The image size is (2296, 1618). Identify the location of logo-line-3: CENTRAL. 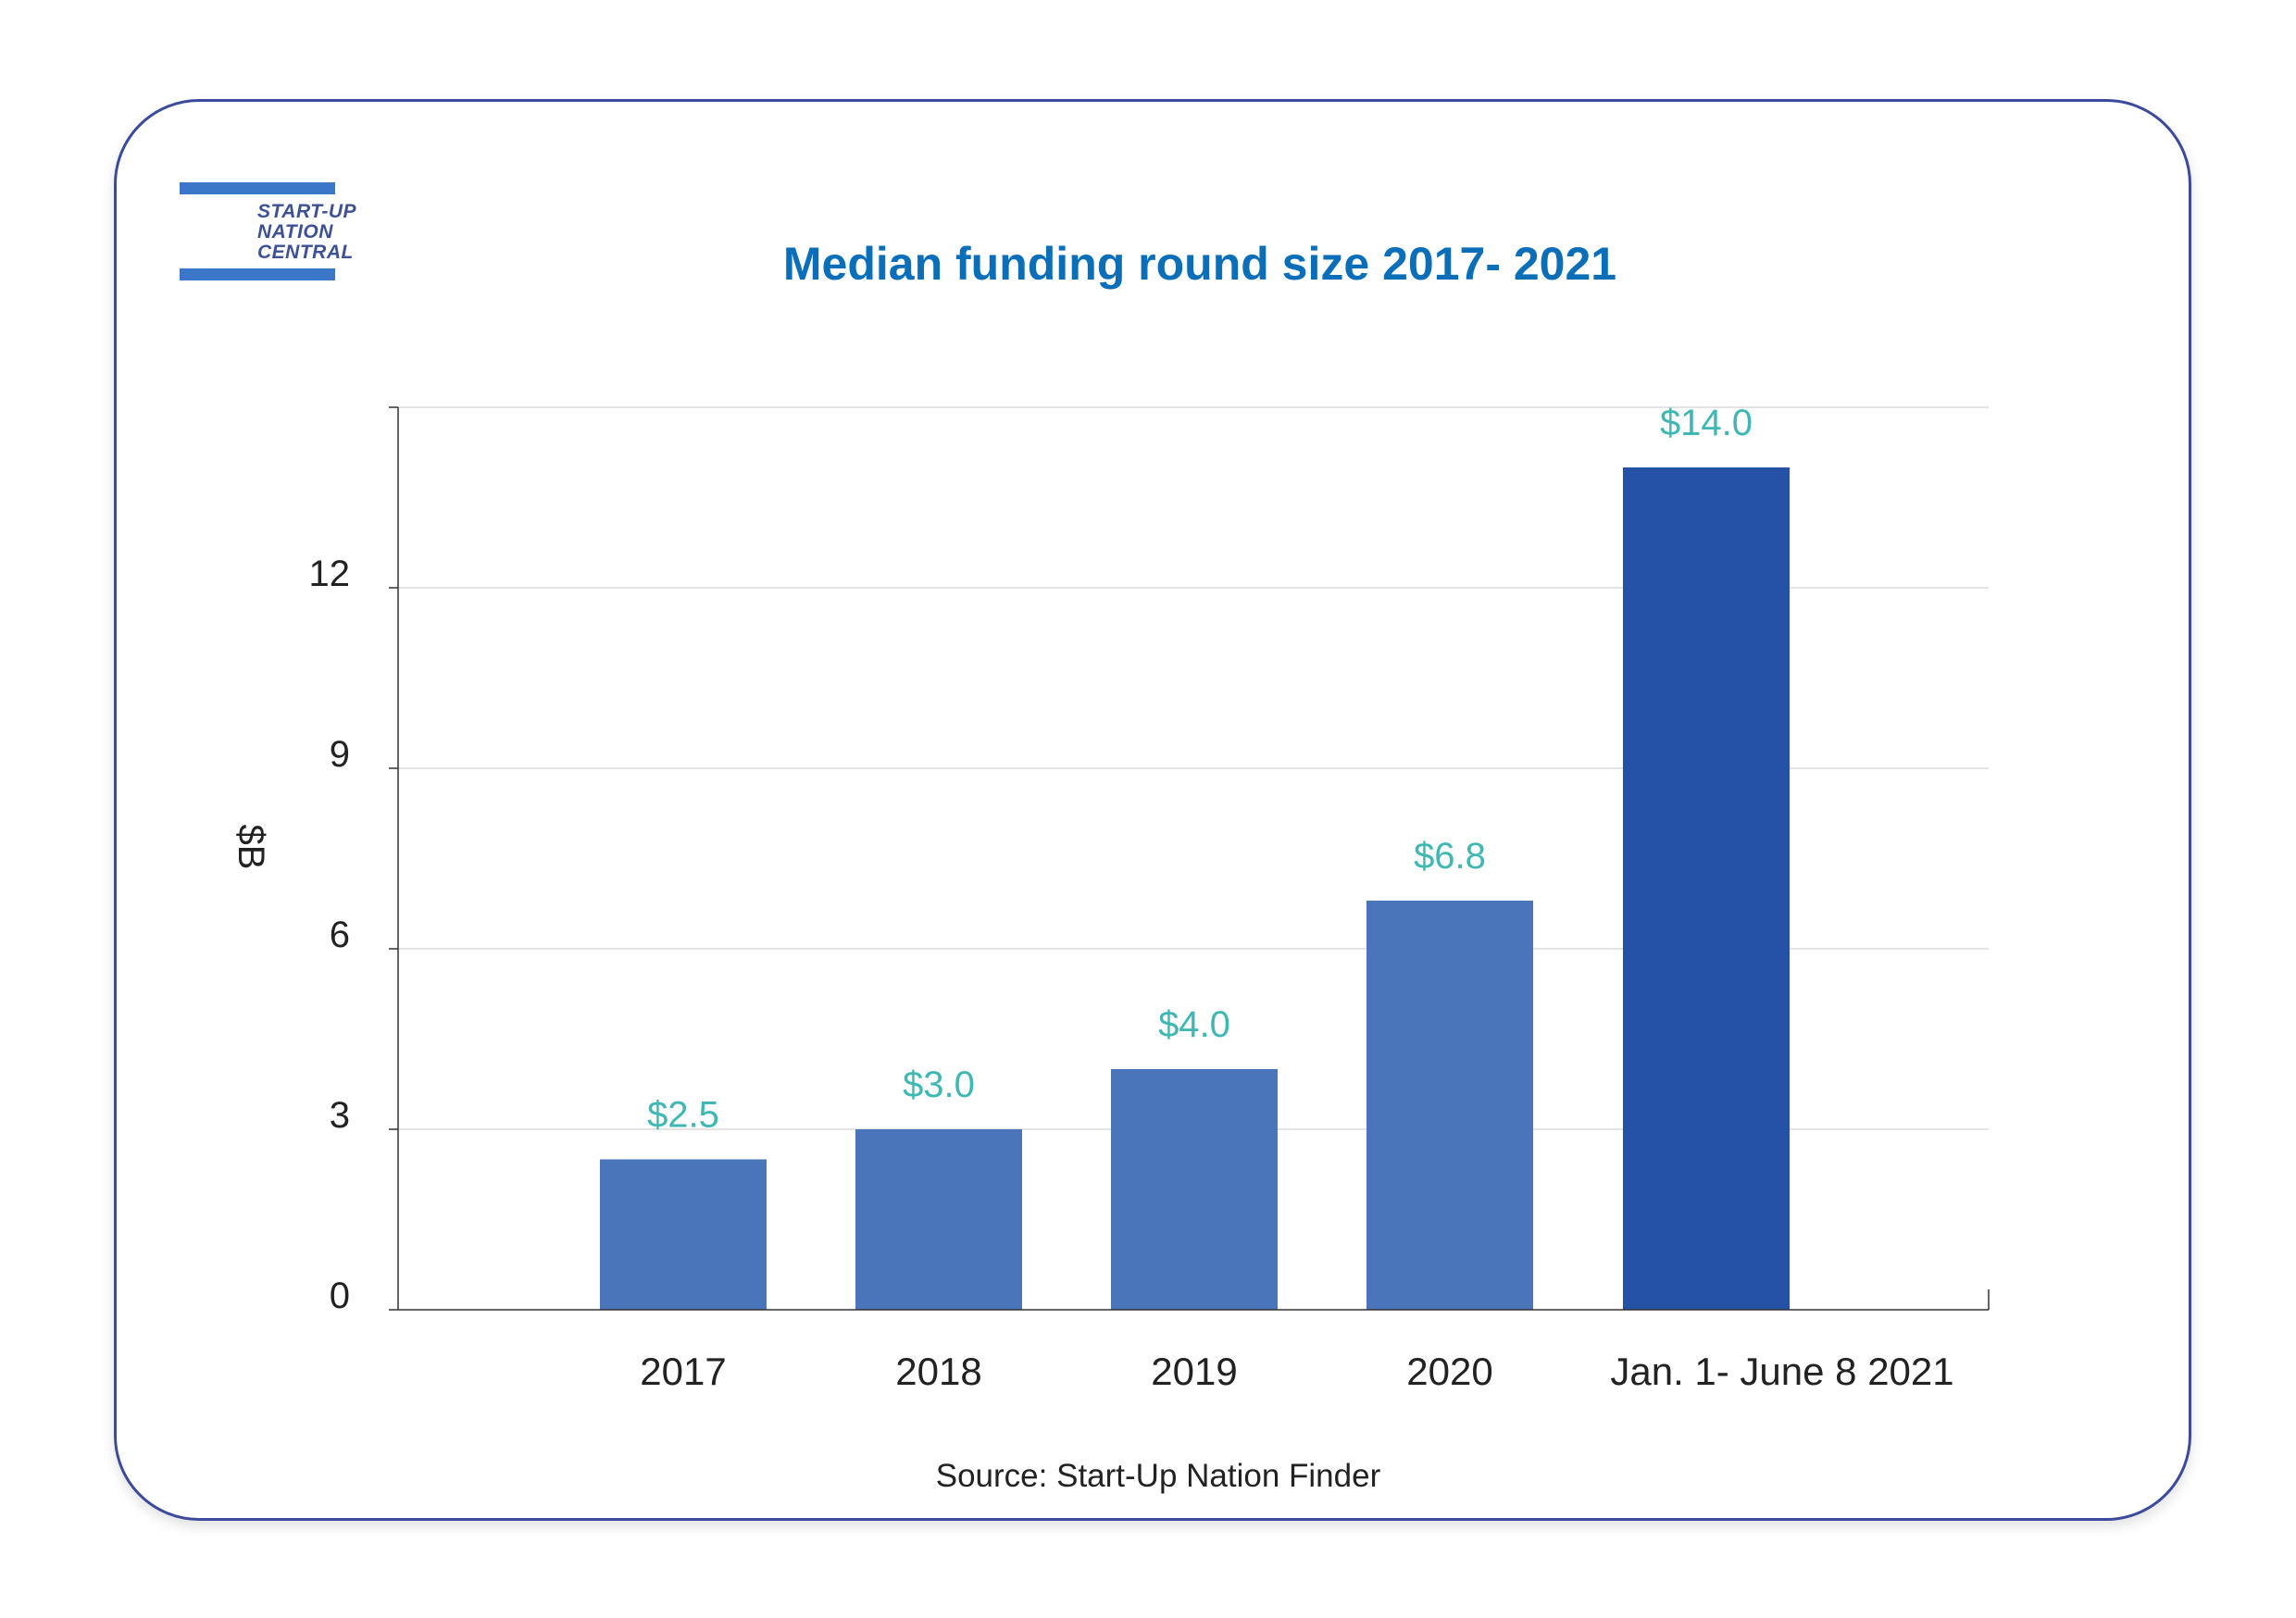
(305, 252).